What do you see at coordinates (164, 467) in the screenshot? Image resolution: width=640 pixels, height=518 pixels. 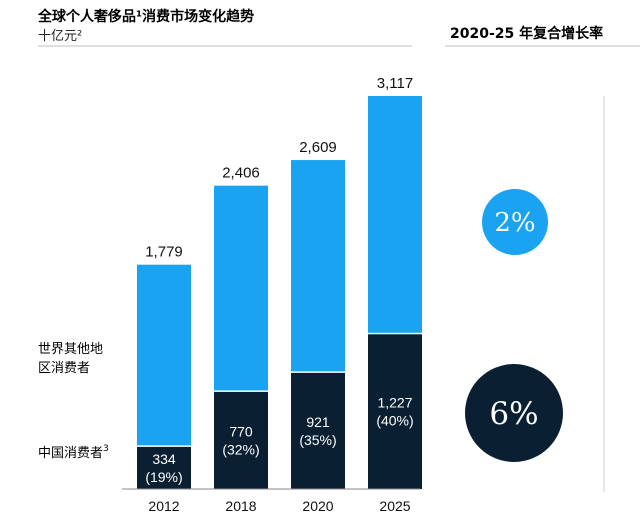 I see `bar-china-2012` at bounding box center [164, 467].